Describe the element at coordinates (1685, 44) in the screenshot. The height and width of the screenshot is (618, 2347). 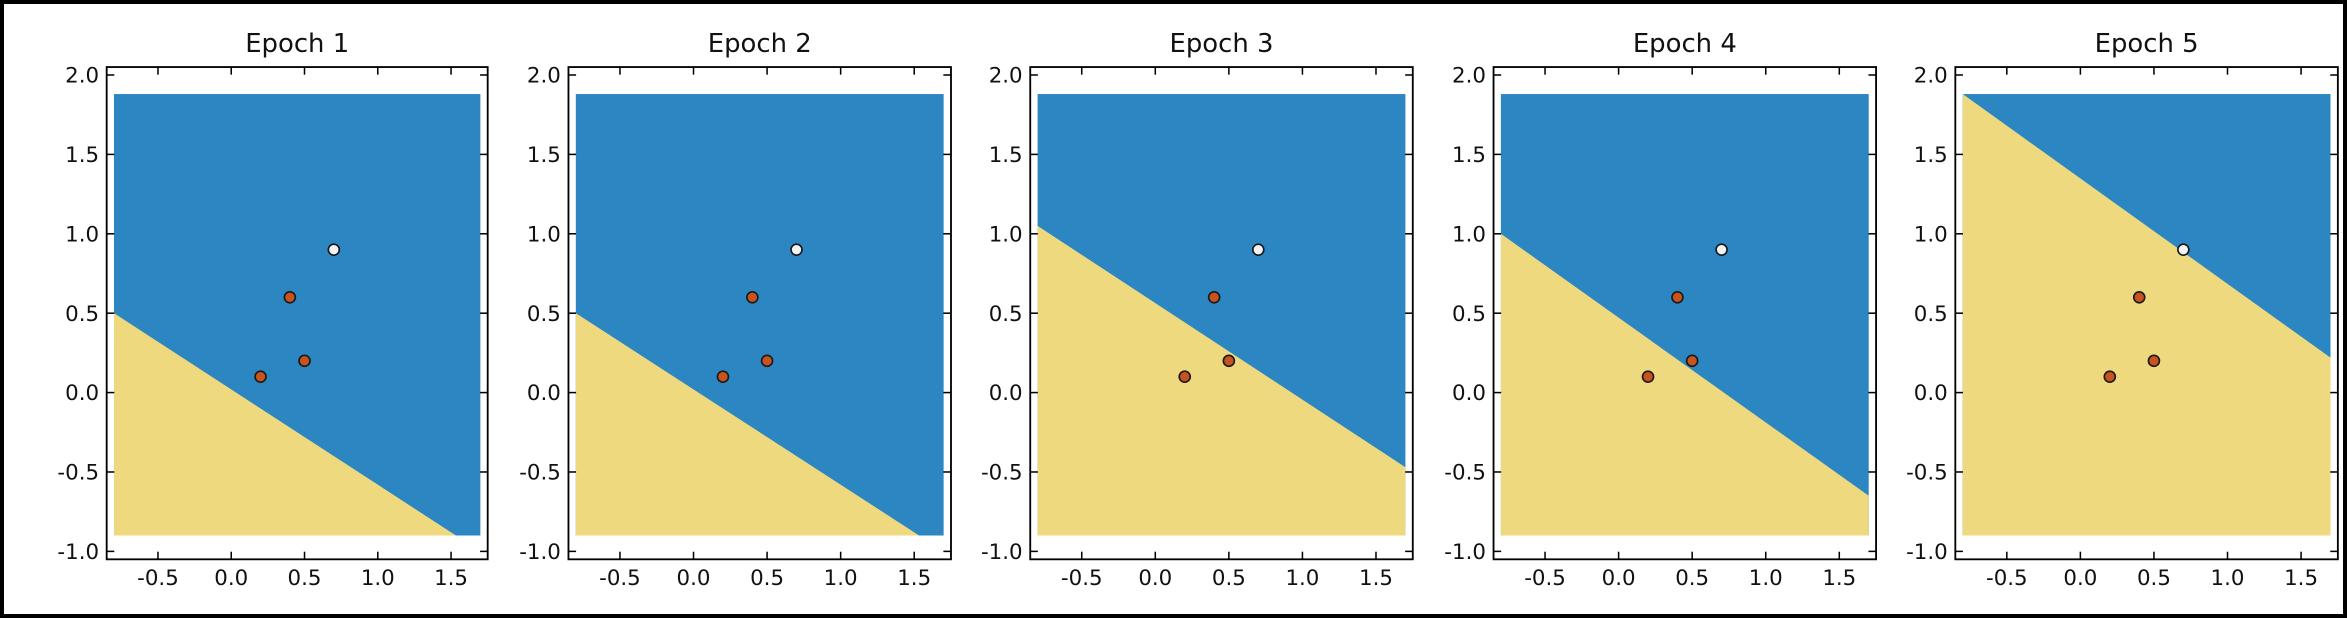
I see `chart-title: Epoch 4` at that location.